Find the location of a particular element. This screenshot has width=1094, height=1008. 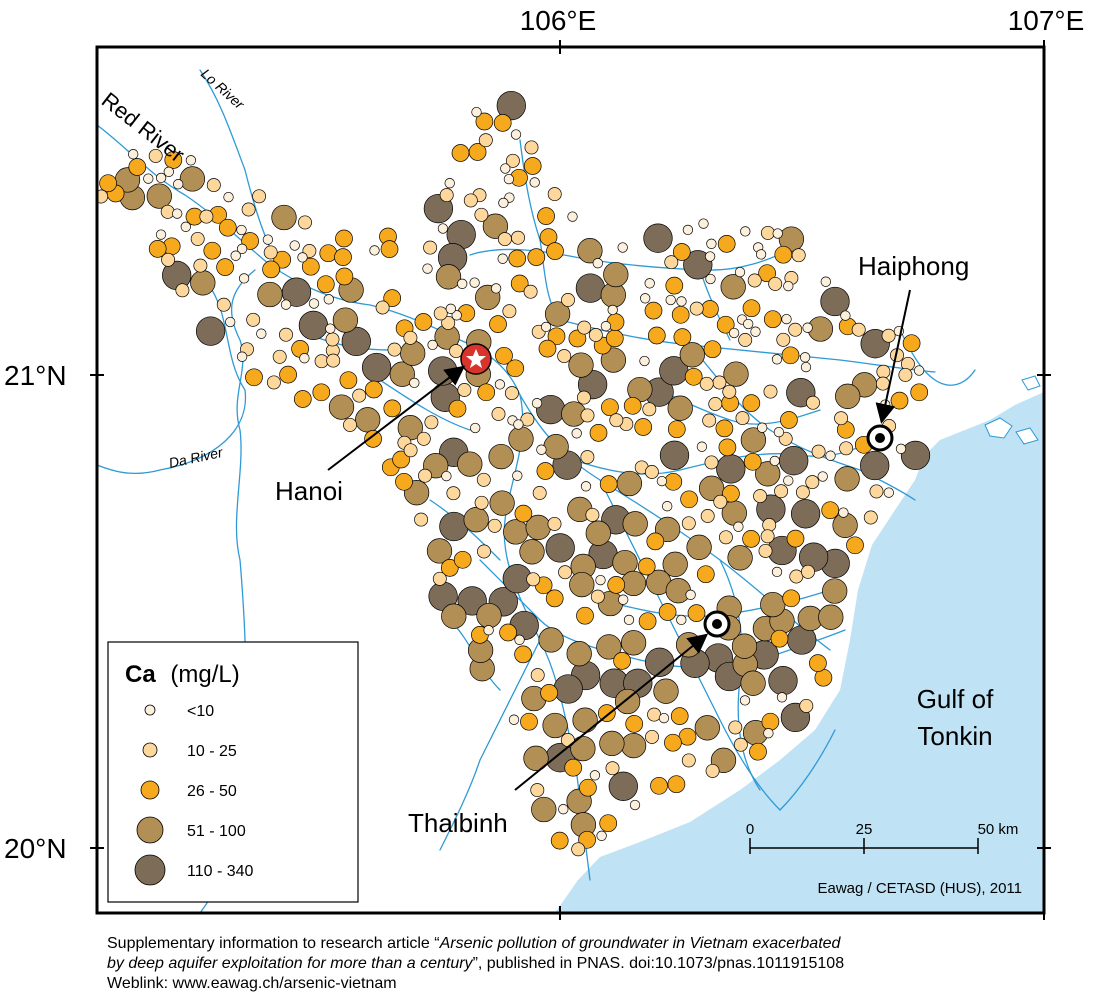

island is located at coordinates (1031, 383).